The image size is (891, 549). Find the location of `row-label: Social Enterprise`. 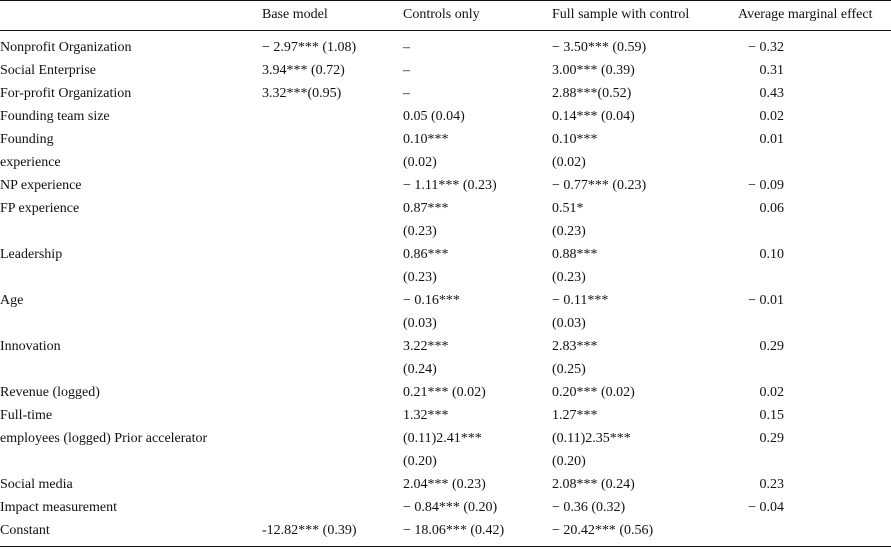

row-label: Social Enterprise is located at coordinates (48, 70).